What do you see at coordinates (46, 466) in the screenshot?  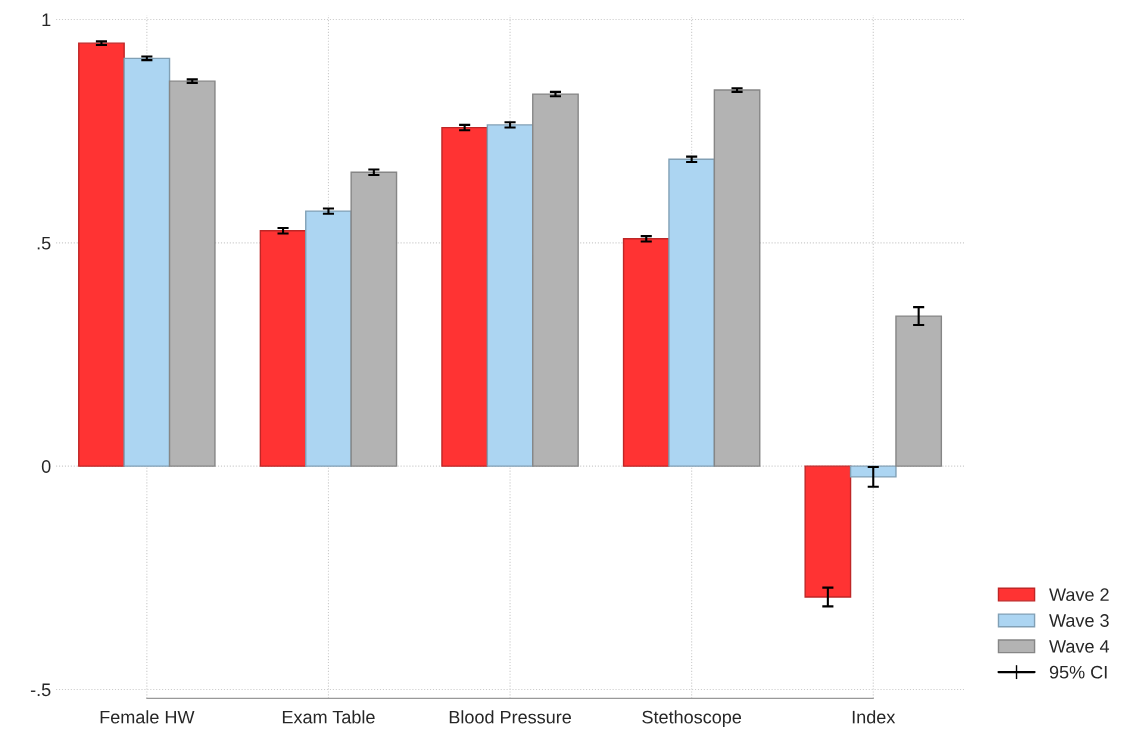 I see `y-tick-label: 0` at bounding box center [46, 466].